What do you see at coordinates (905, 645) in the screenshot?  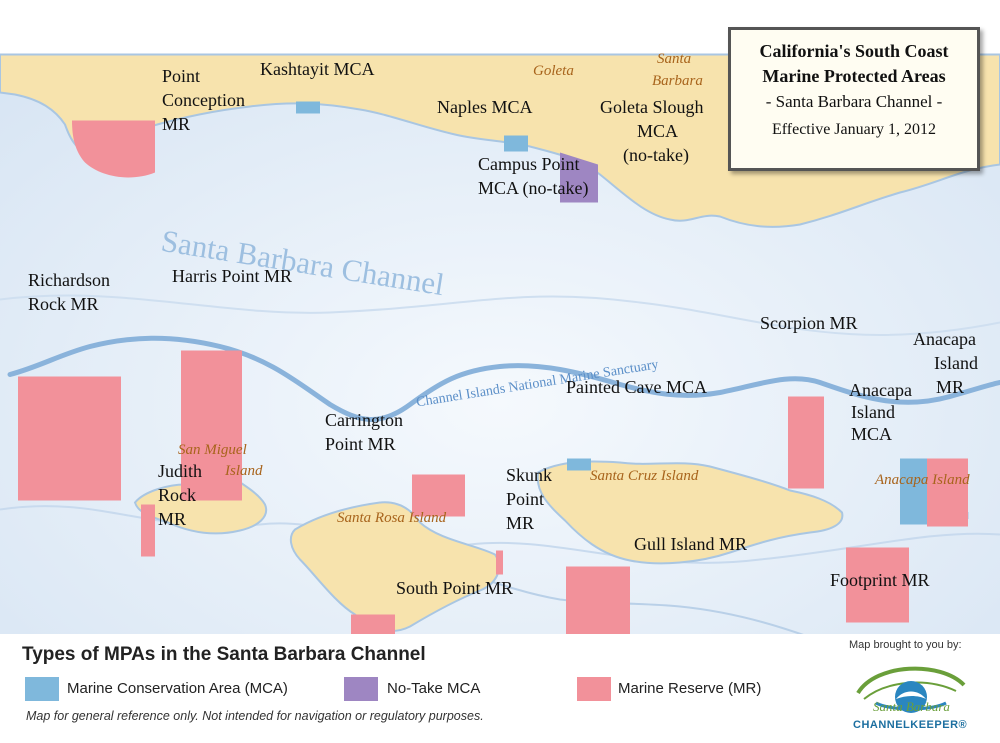 I see `credit-text: Map brought to you by:` at bounding box center [905, 645].